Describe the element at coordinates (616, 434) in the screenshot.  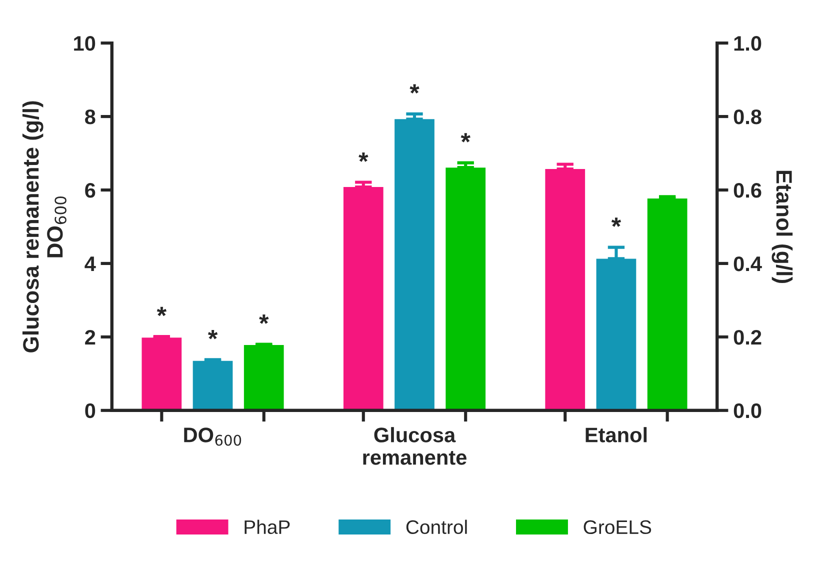
I see `x-tick-label: Etanol` at that location.